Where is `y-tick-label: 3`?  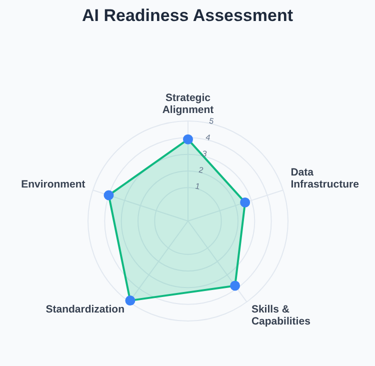
y-tick-label: 3 is located at coordinates (204, 153).